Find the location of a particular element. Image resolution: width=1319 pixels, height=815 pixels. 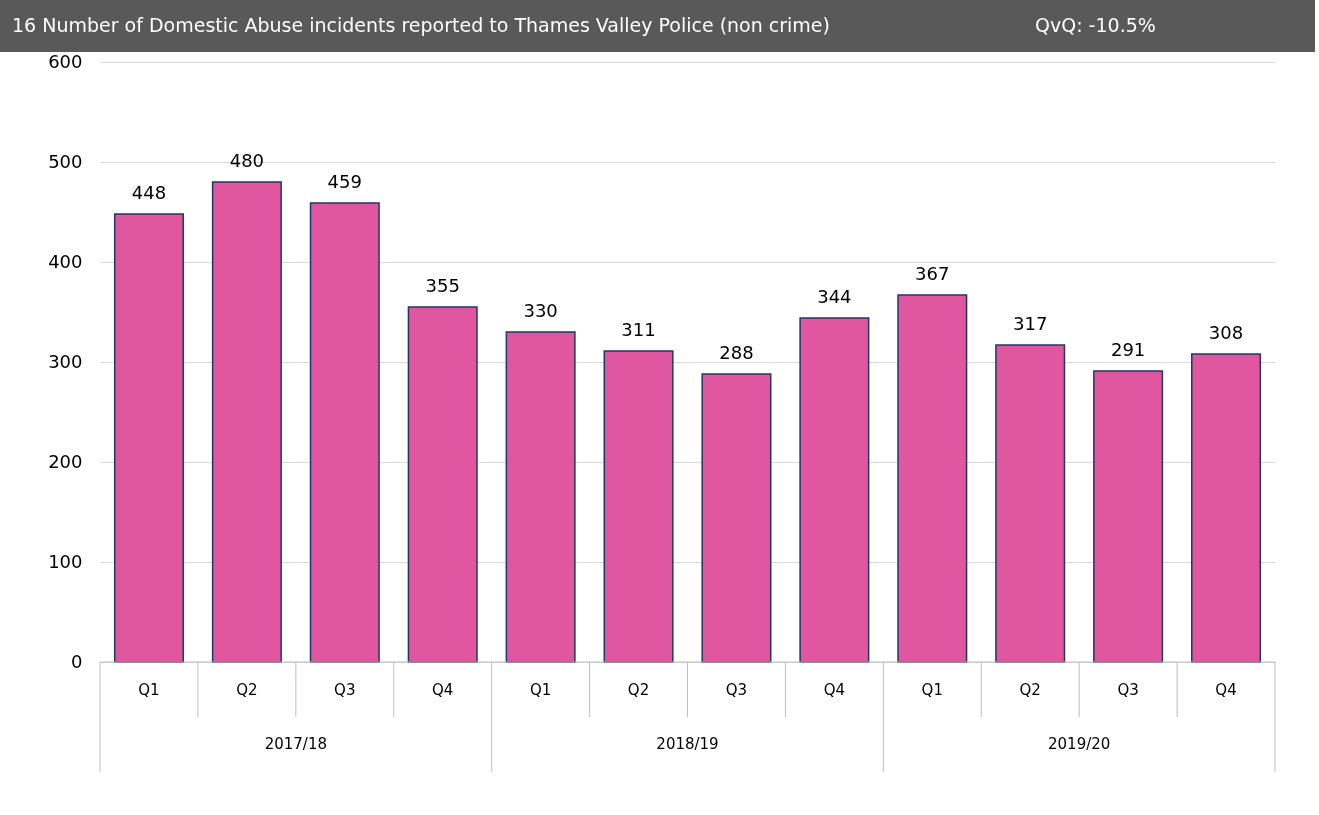

y-tick-label: 400 is located at coordinates (65, 261).